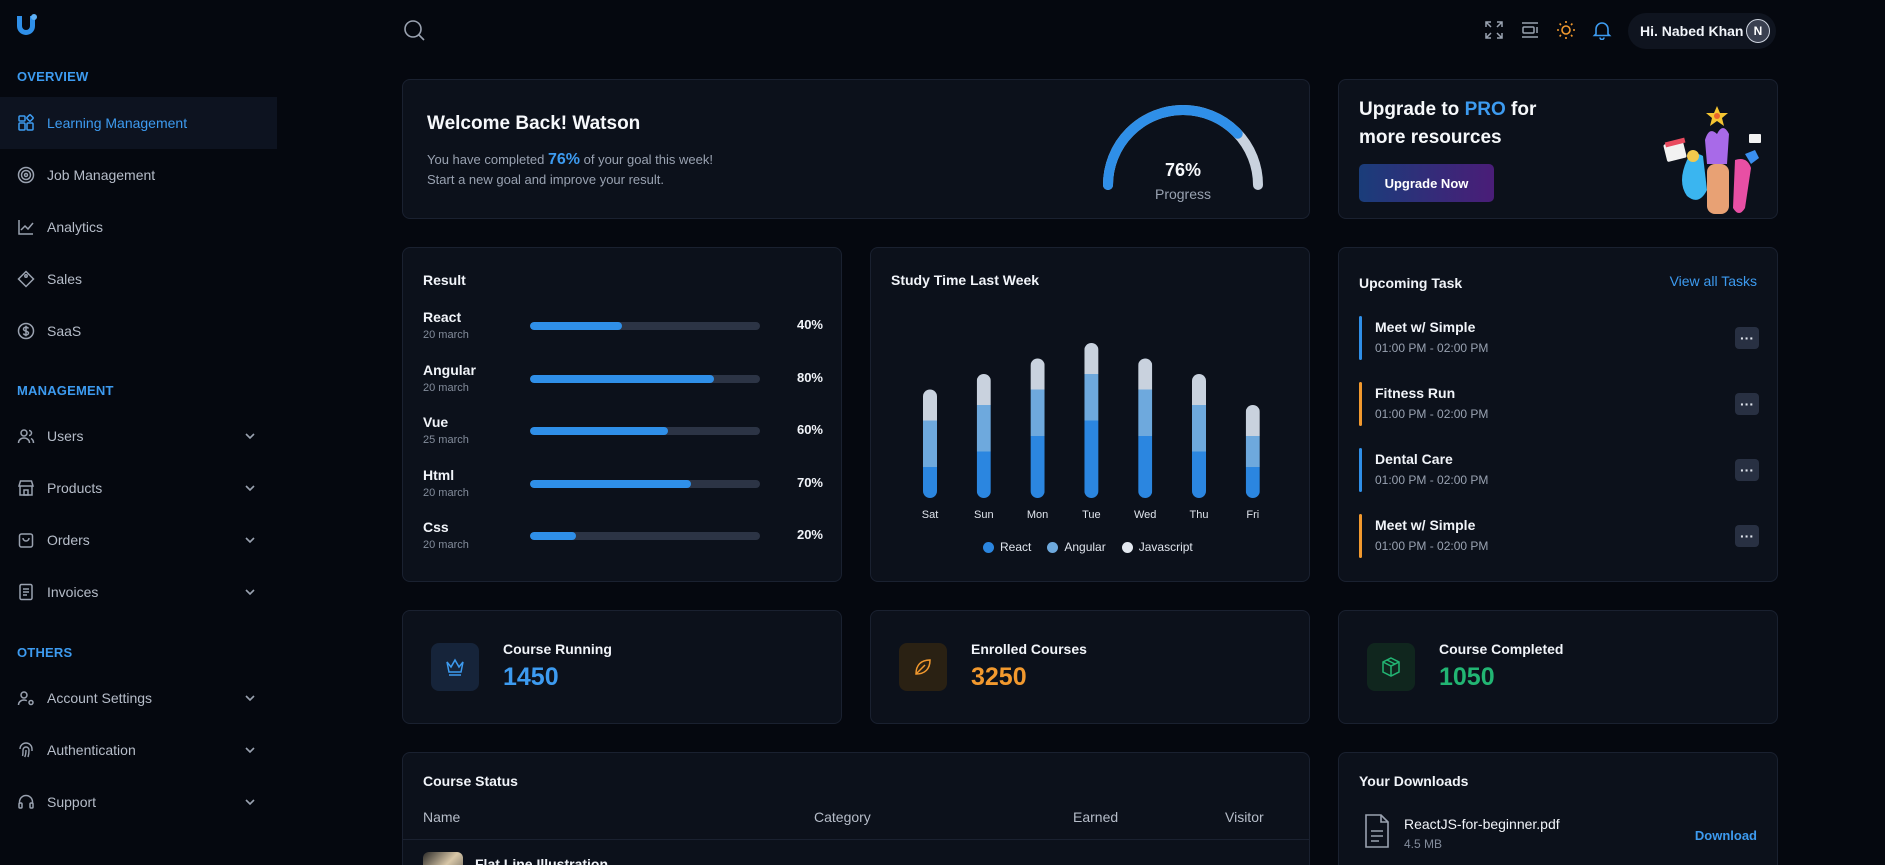  I want to click on view-all-tasks-link: View all Tasks, so click(1713, 281).